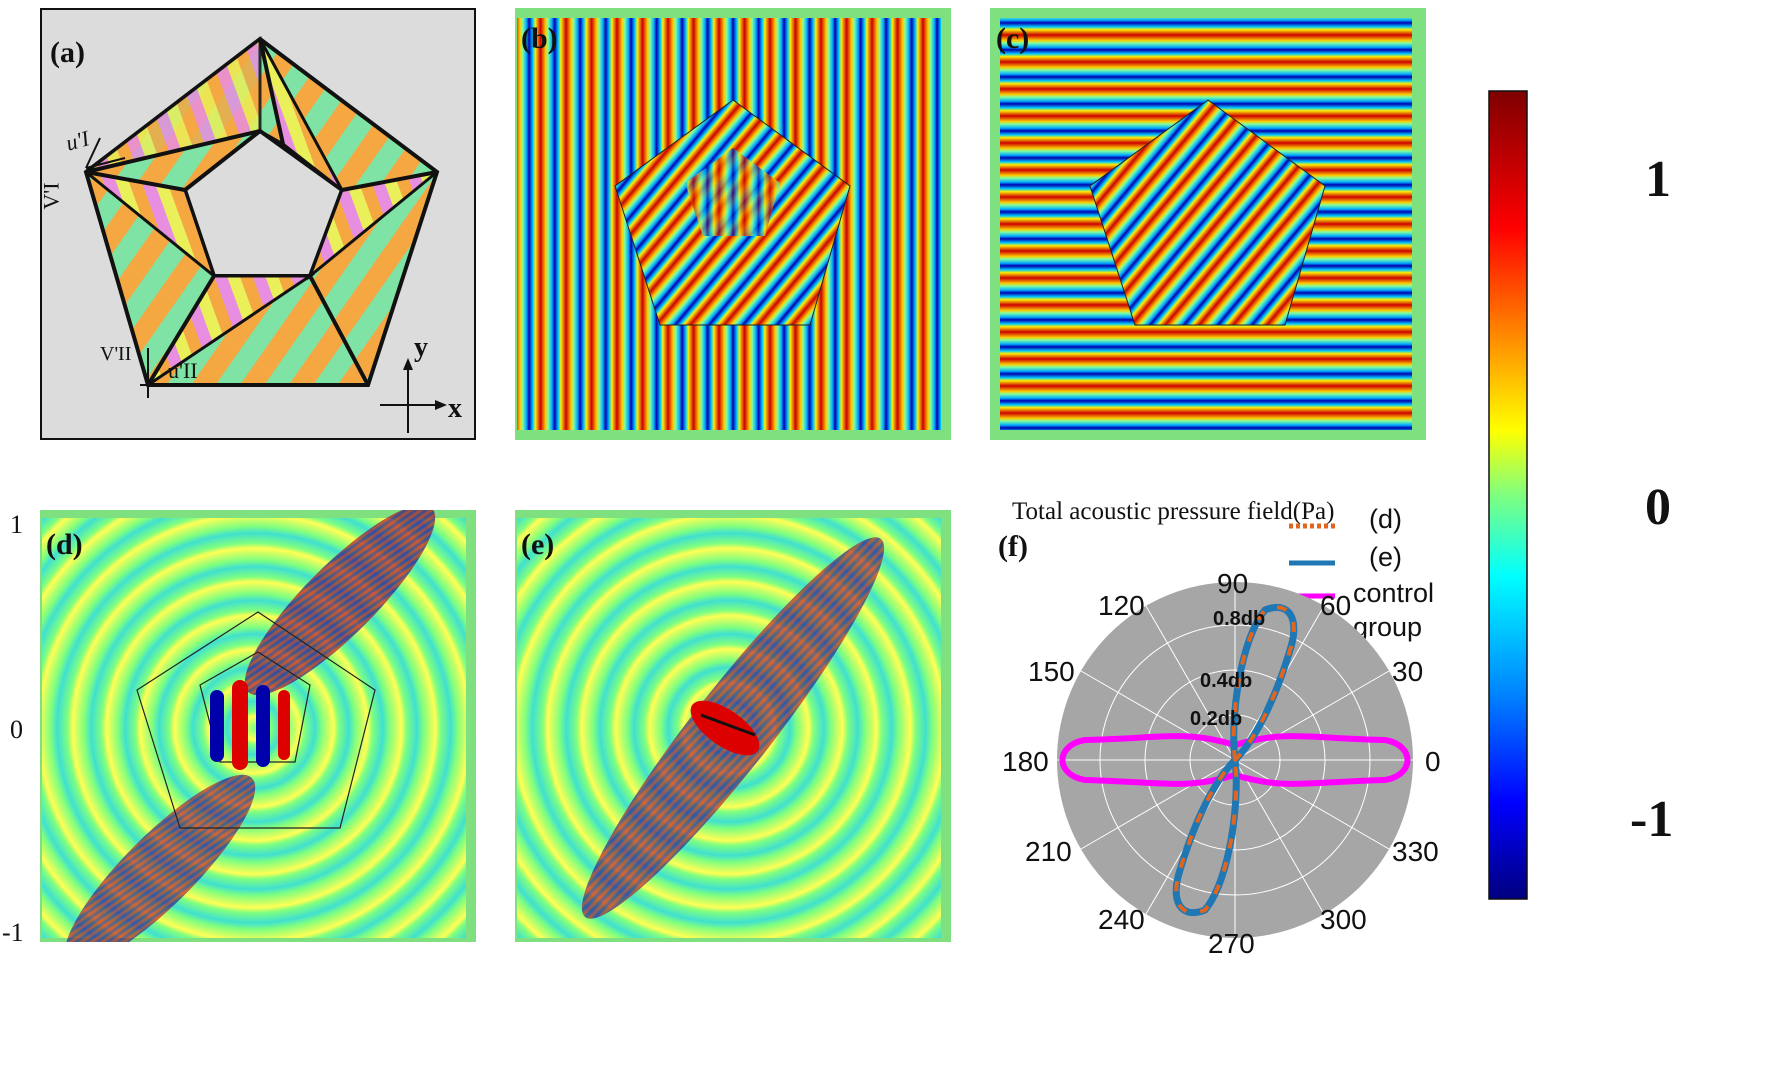  I want to click on angle-0: 0, so click(1433, 761).